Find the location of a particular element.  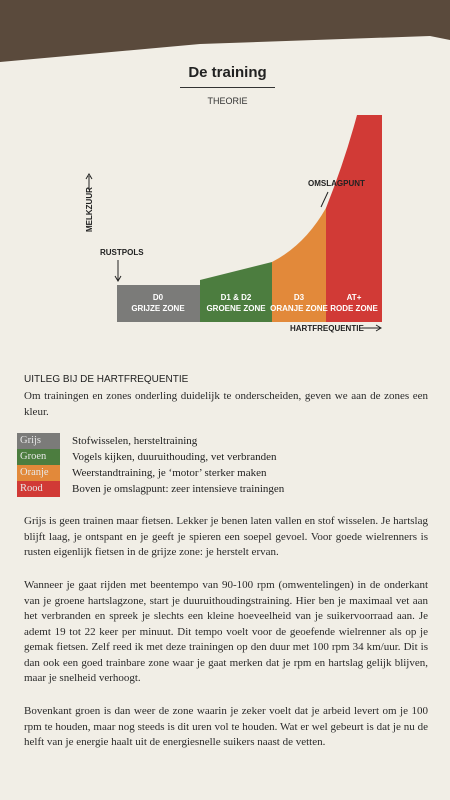

page-subtitle: THEORIE is located at coordinates (227, 101).